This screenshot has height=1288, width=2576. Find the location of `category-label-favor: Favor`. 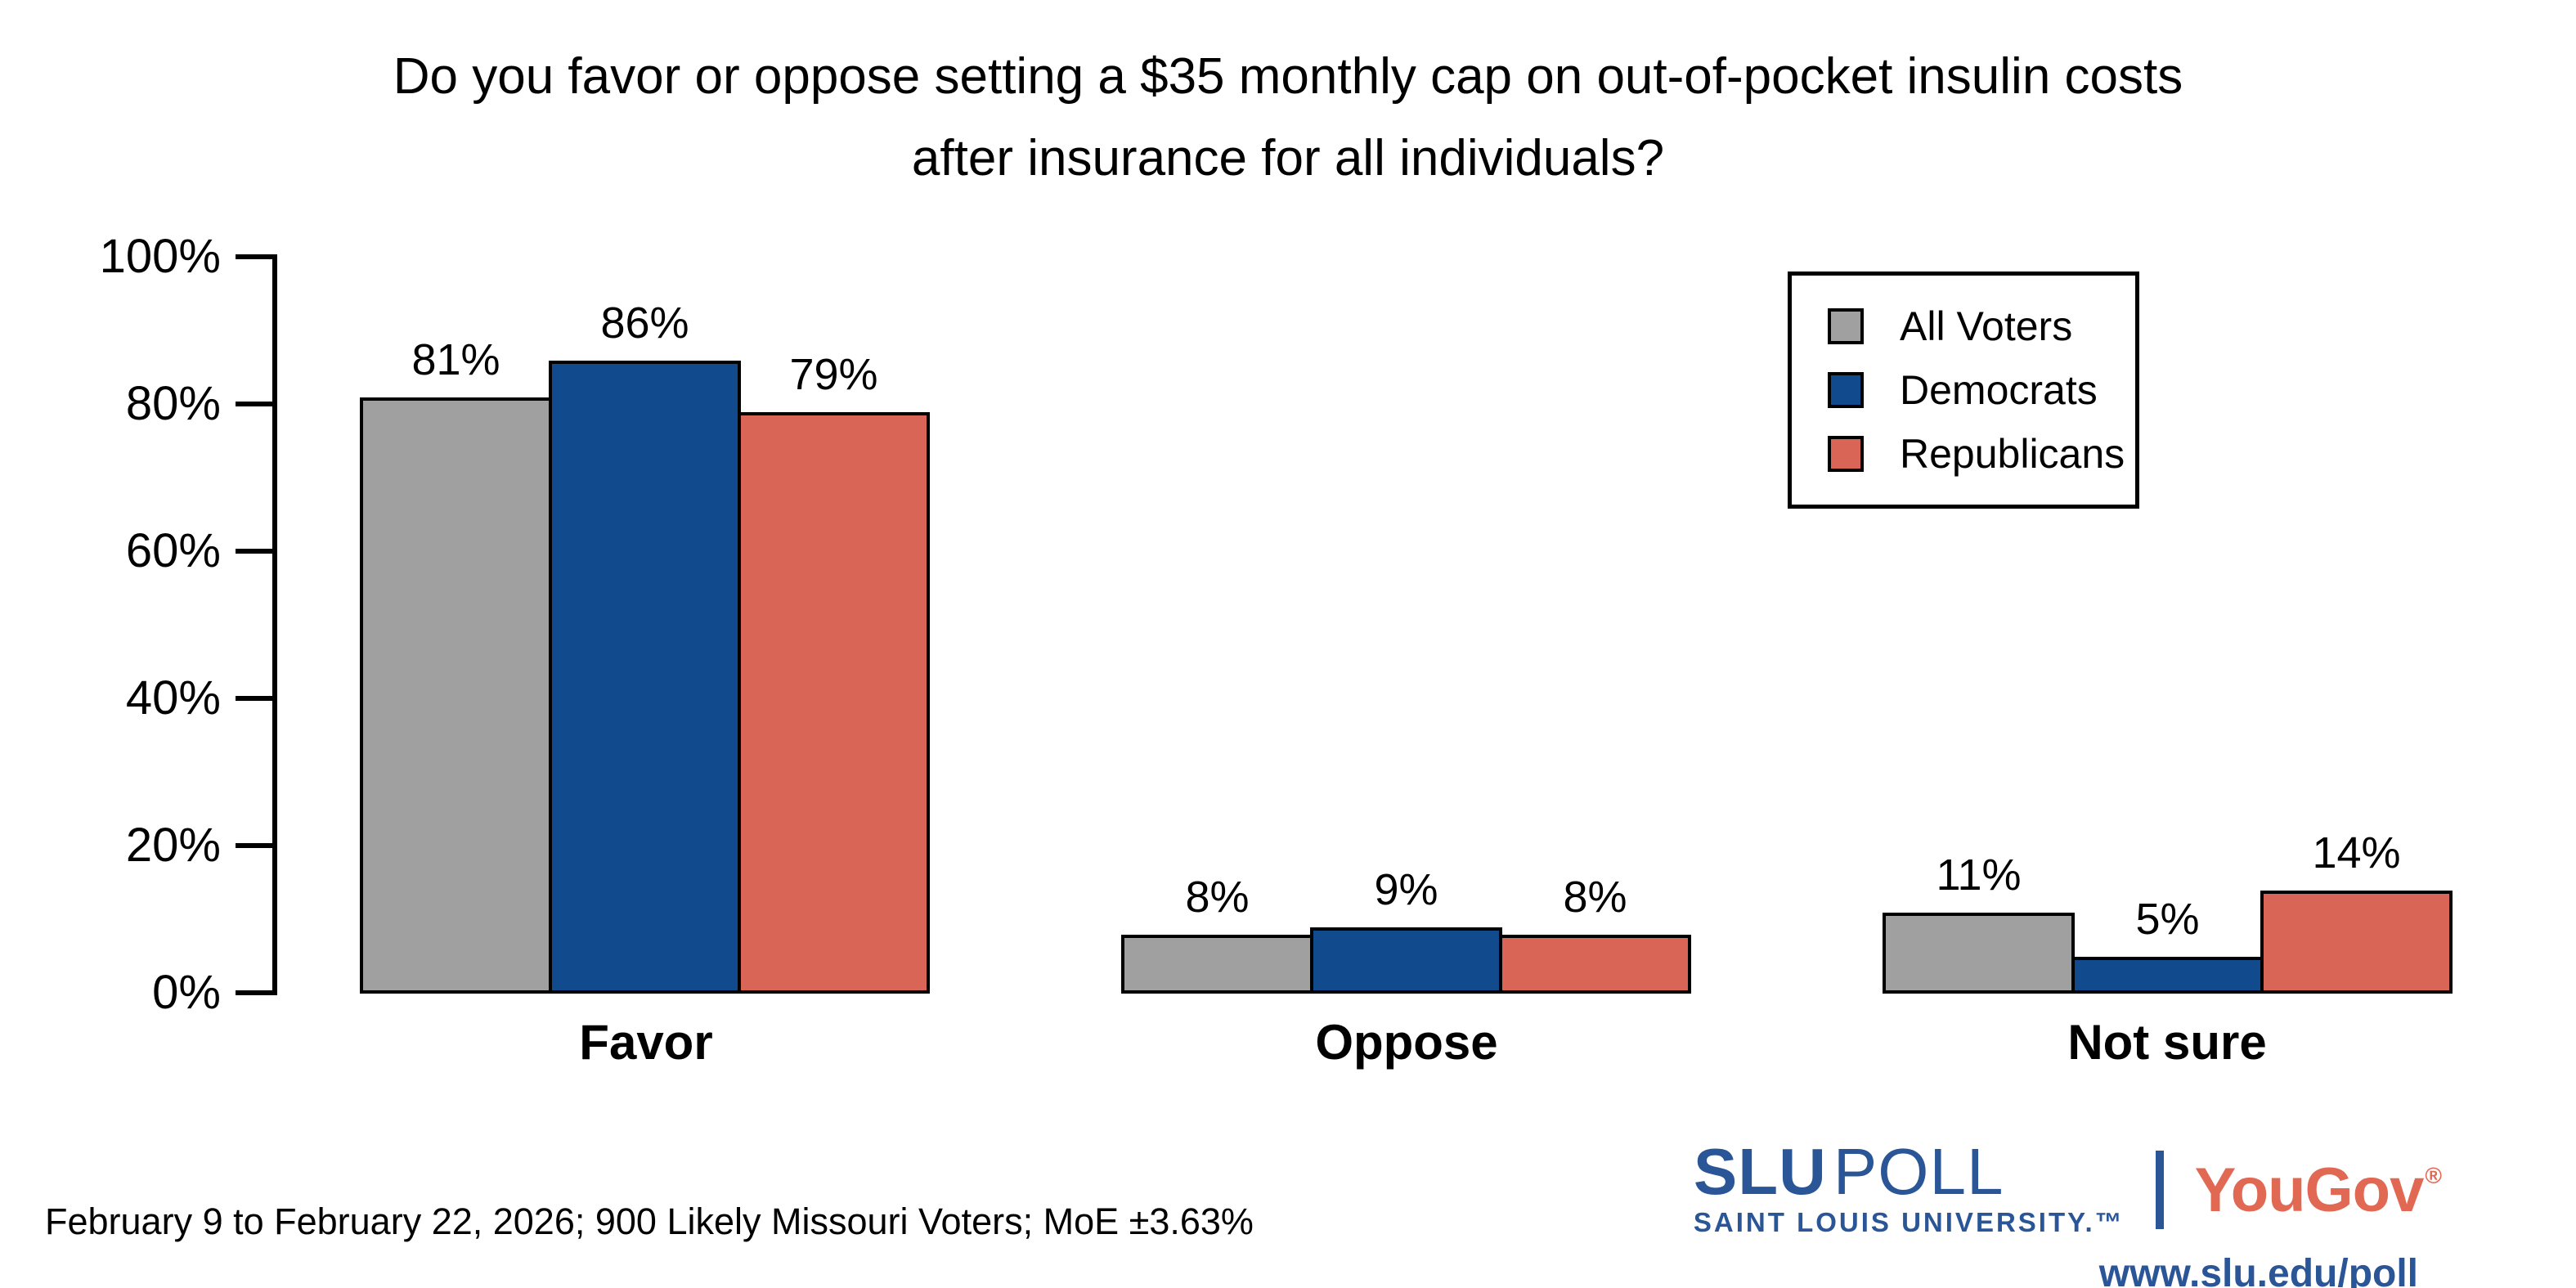

category-label-favor: Favor is located at coordinates (646, 1043).